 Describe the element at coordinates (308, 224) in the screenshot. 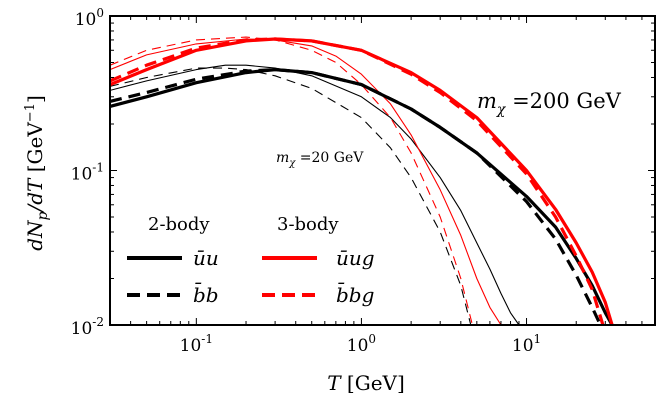

I see `legend-title-3body: 3-body` at that location.